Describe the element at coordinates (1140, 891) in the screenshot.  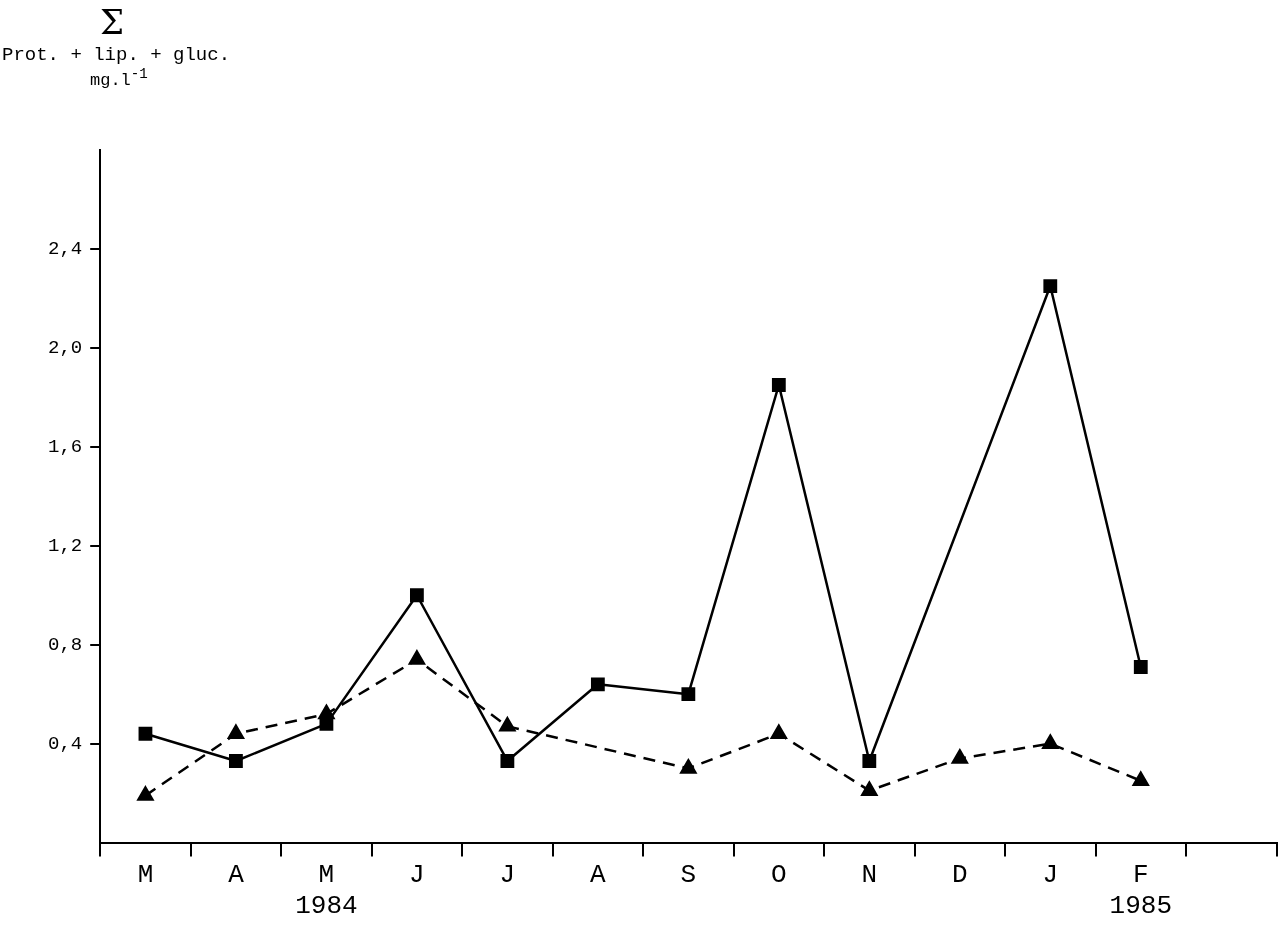
I see `x-tick-label: F 1985` at that location.